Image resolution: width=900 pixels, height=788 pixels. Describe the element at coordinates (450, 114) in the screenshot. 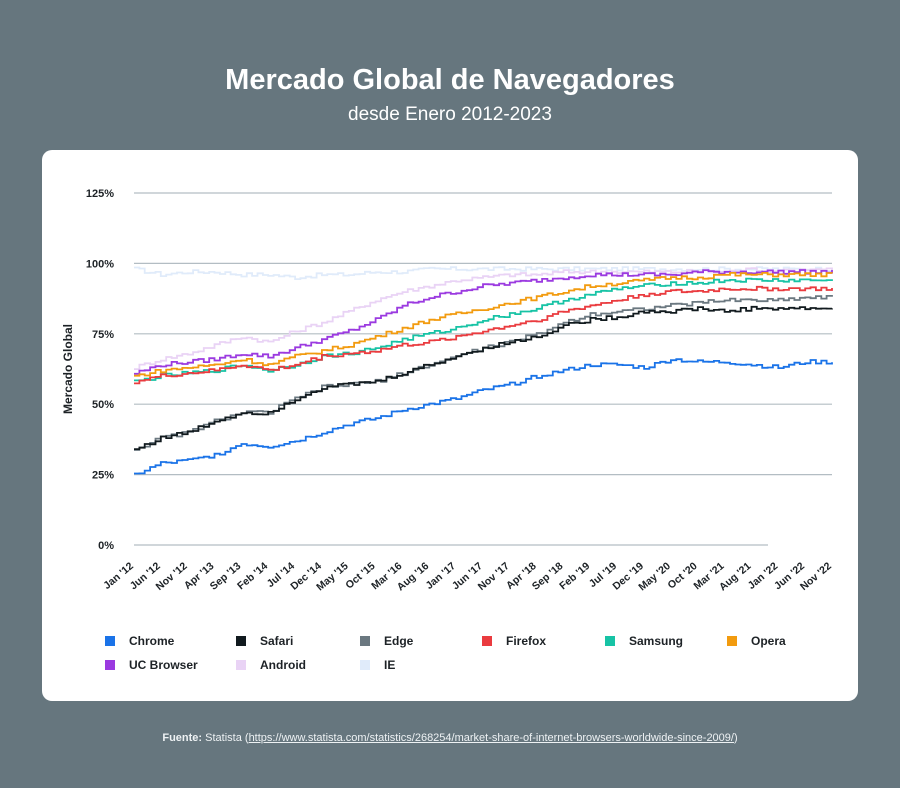

I see `chart-subtitle: desde Enero 2012-2023` at that location.